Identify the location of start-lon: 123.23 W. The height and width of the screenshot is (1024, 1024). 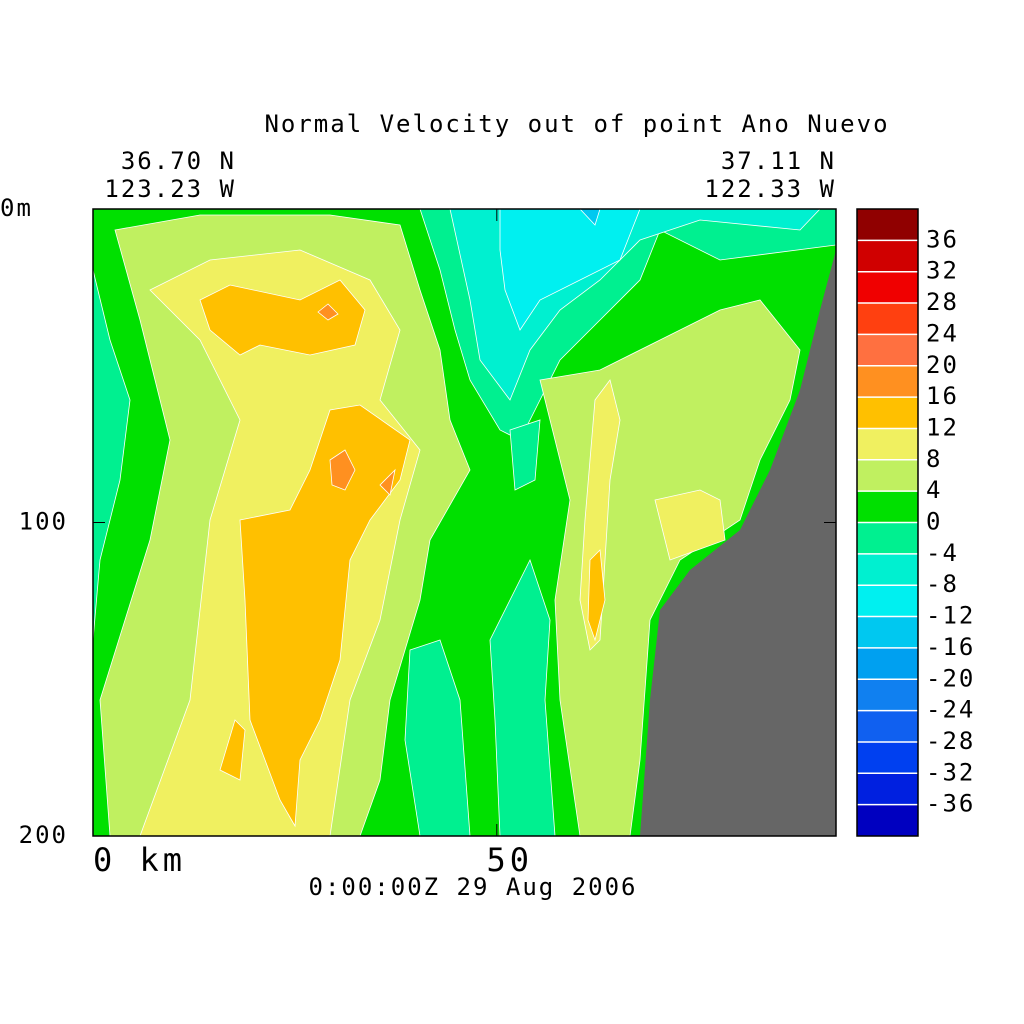
(170, 189).